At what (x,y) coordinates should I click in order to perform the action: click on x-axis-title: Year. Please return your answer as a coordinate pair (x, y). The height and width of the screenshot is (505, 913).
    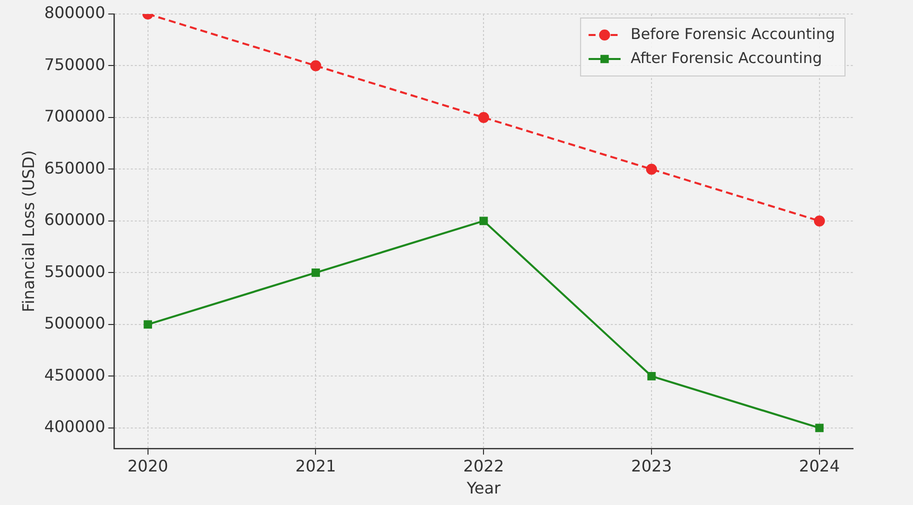
    Looking at the image, I should click on (483, 488).